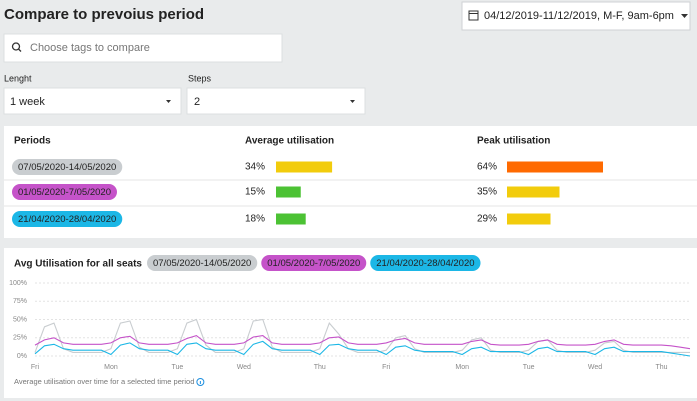 Image resolution: width=697 pixels, height=401 pixels. I want to click on average-value: 15%, so click(255, 192).